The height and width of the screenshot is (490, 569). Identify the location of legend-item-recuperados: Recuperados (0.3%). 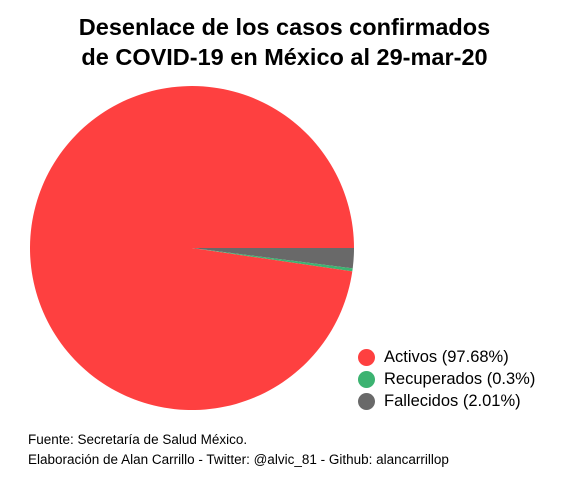
(446, 379).